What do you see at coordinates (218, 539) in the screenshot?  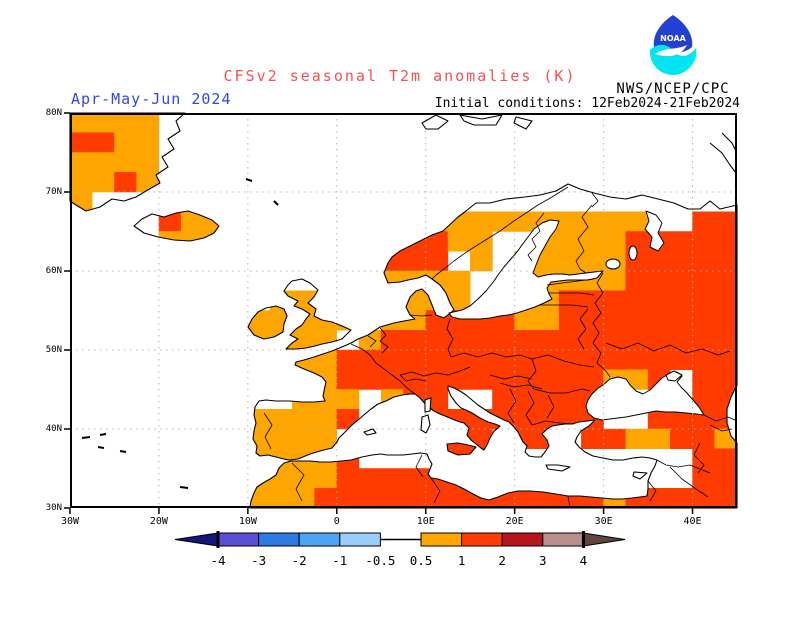 I see `colorbar-end-tick` at bounding box center [218, 539].